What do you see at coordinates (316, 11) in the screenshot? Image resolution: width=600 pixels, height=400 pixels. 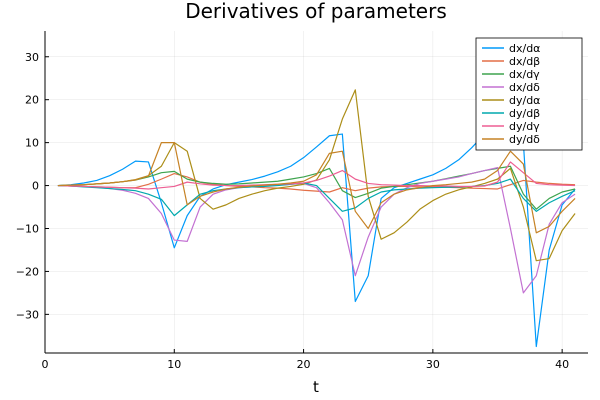 I see `chart-title: Derivatives of parameters` at bounding box center [316, 11].